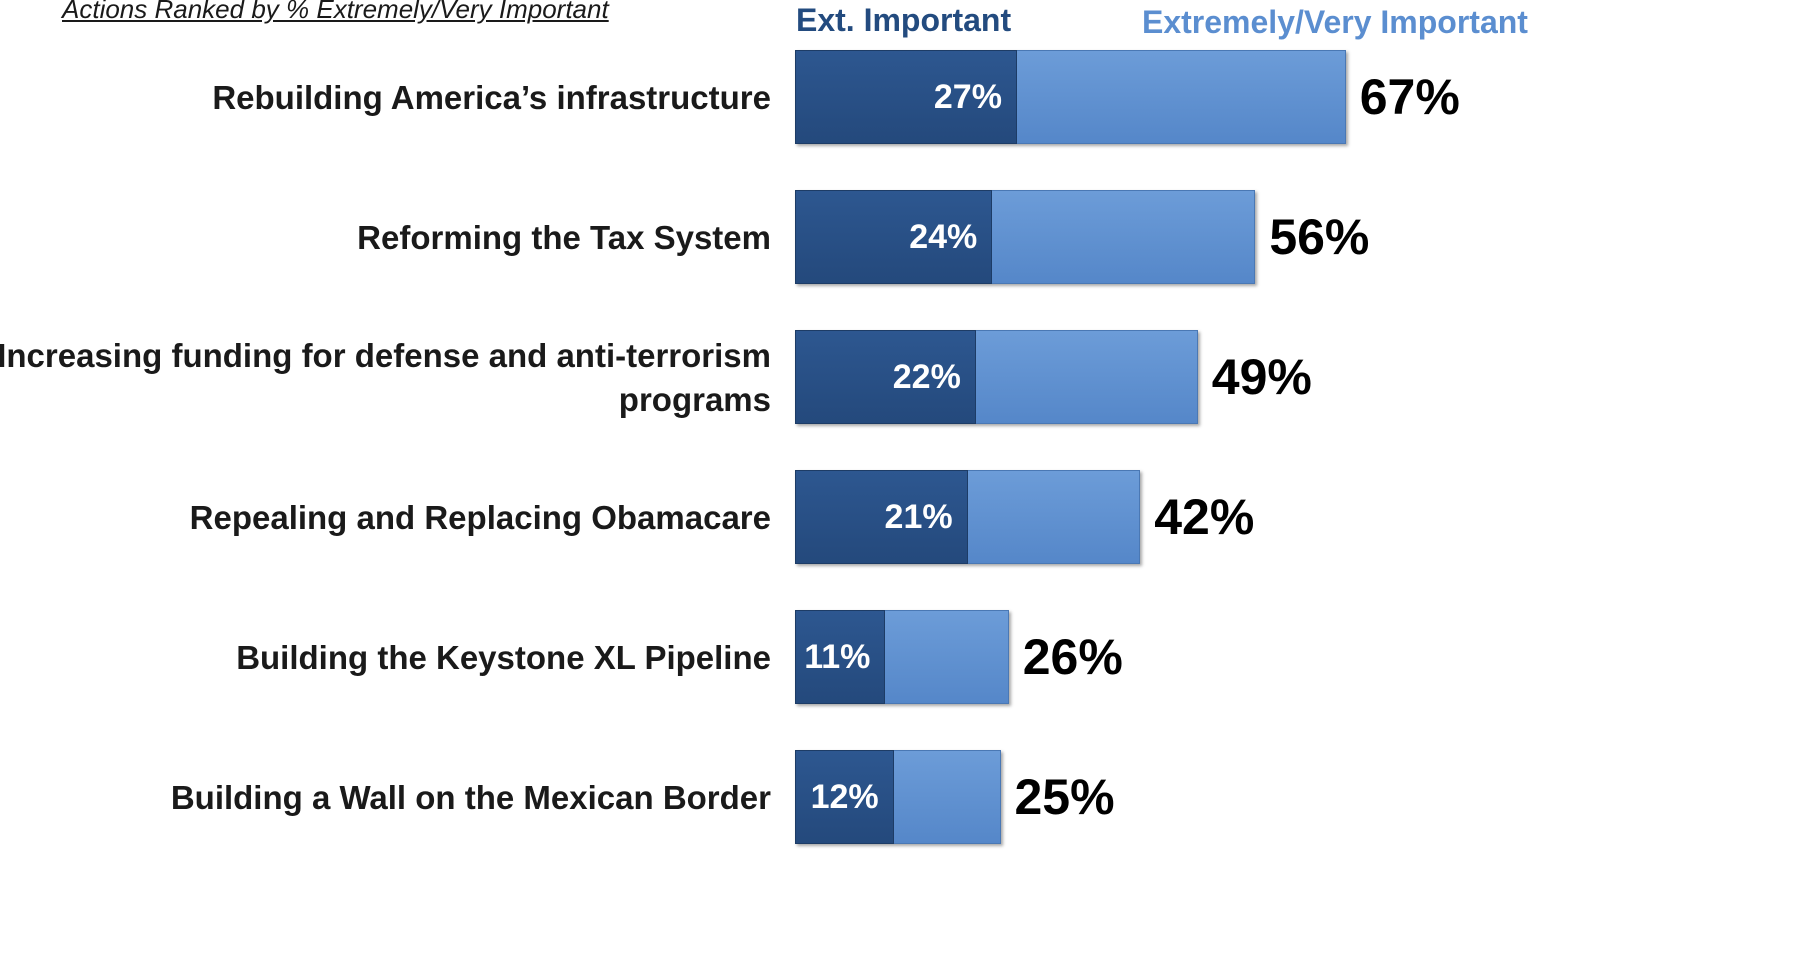 The image size is (1794, 968). I want to click on bar-ext-important: 21%, so click(881, 517).